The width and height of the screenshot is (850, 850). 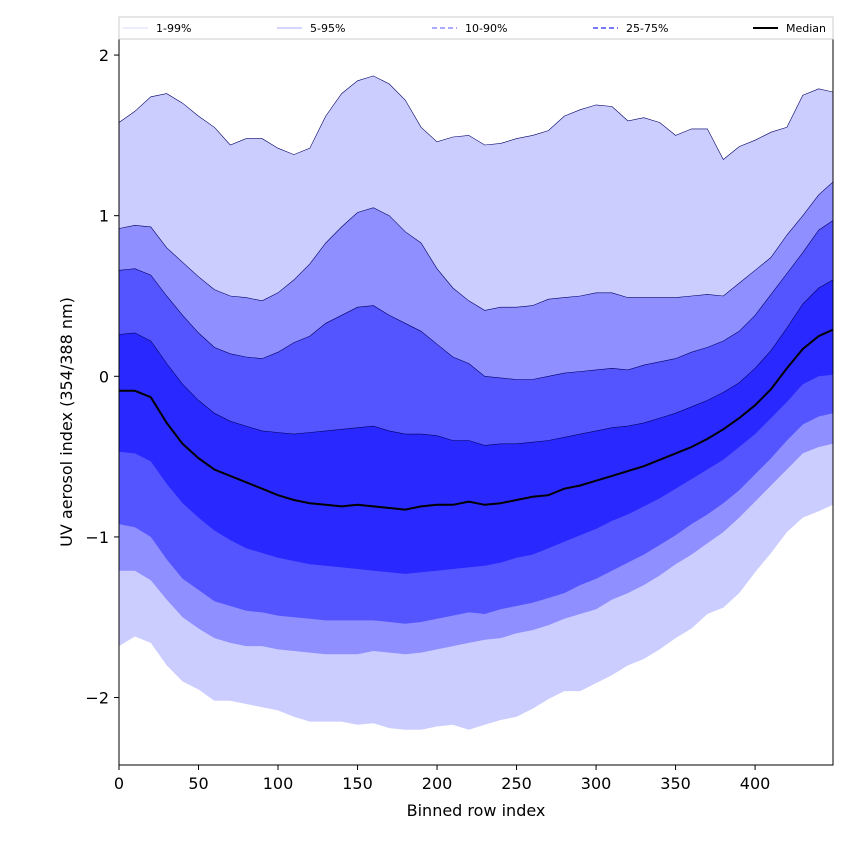 I want to click on x-tick-label: 250, so click(x=516, y=783).